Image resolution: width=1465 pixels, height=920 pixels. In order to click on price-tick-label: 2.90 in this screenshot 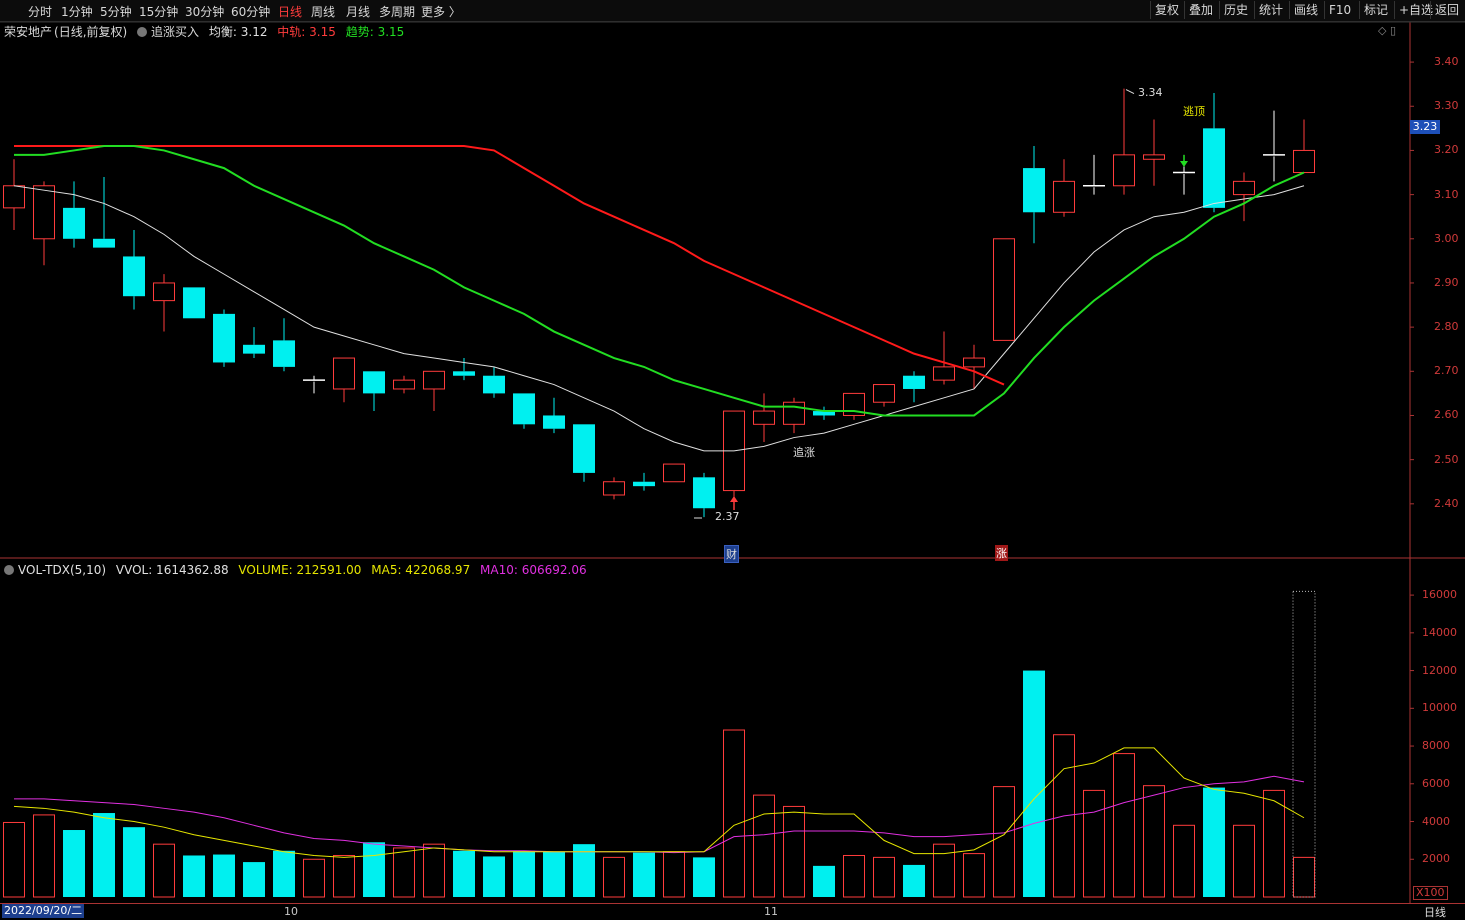, I will do `click(1446, 282)`.